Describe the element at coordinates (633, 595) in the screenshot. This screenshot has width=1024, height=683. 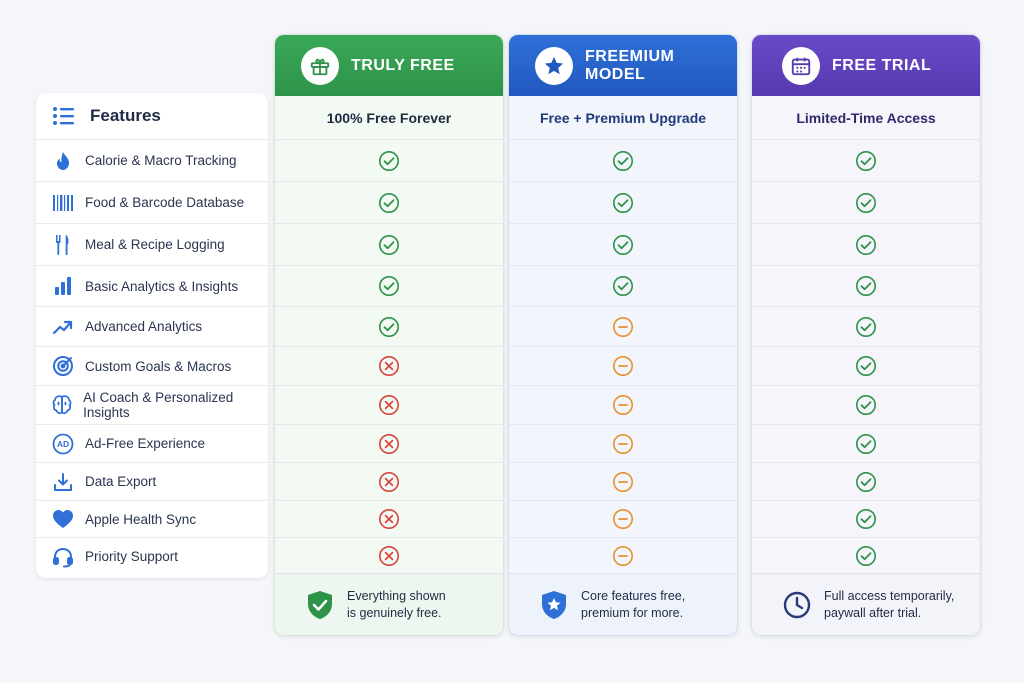
I see `footer-line-1: Core features free,` at that location.